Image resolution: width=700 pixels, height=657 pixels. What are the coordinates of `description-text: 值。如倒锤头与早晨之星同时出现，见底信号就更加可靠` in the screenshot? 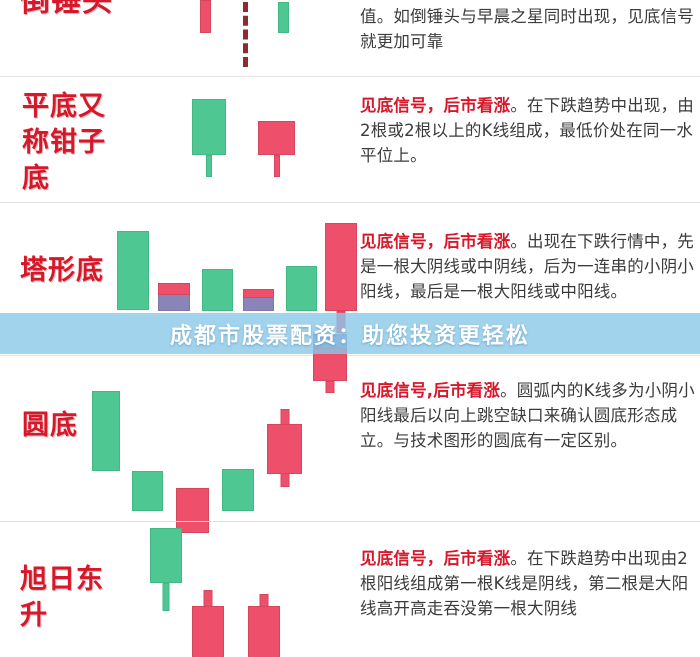 It's located at (527, 29).